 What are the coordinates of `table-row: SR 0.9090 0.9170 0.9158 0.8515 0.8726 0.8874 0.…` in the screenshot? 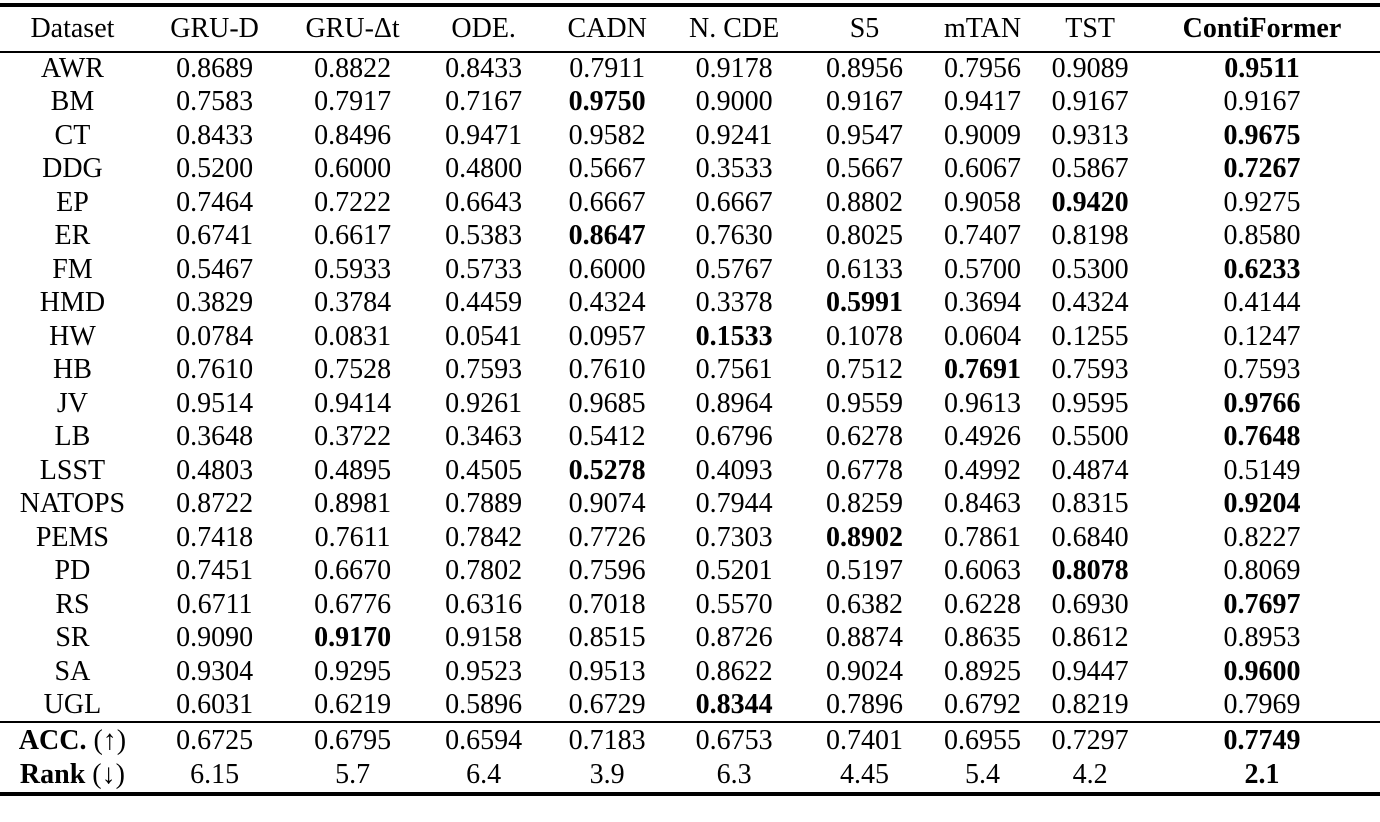 It's located at (690, 639).